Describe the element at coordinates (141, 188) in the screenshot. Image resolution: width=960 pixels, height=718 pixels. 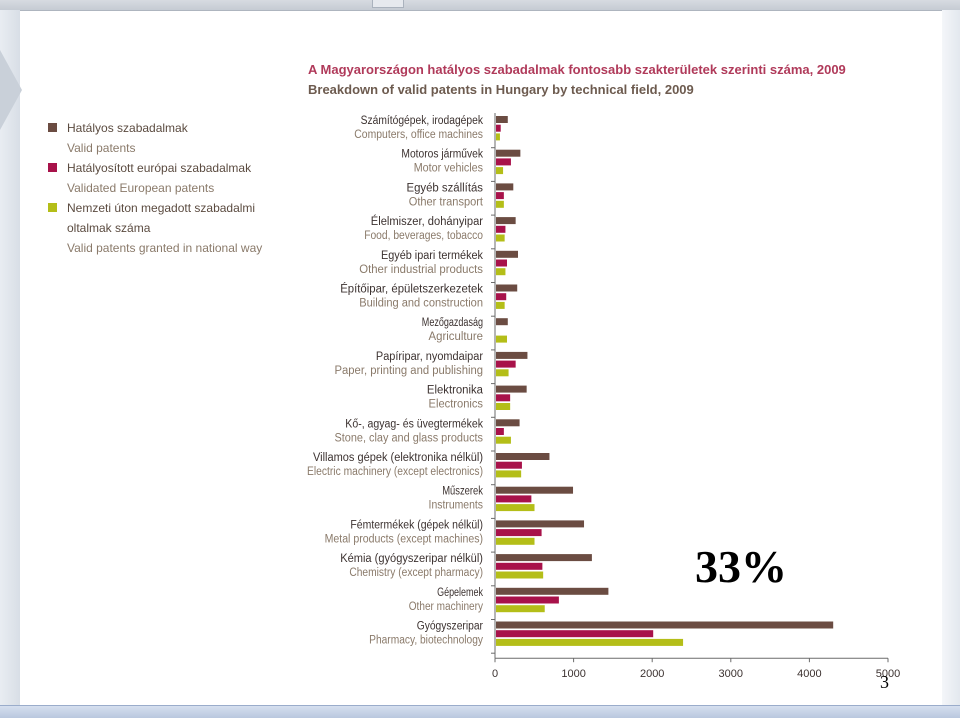
I see `legend-label-en: Validated European patents` at that location.